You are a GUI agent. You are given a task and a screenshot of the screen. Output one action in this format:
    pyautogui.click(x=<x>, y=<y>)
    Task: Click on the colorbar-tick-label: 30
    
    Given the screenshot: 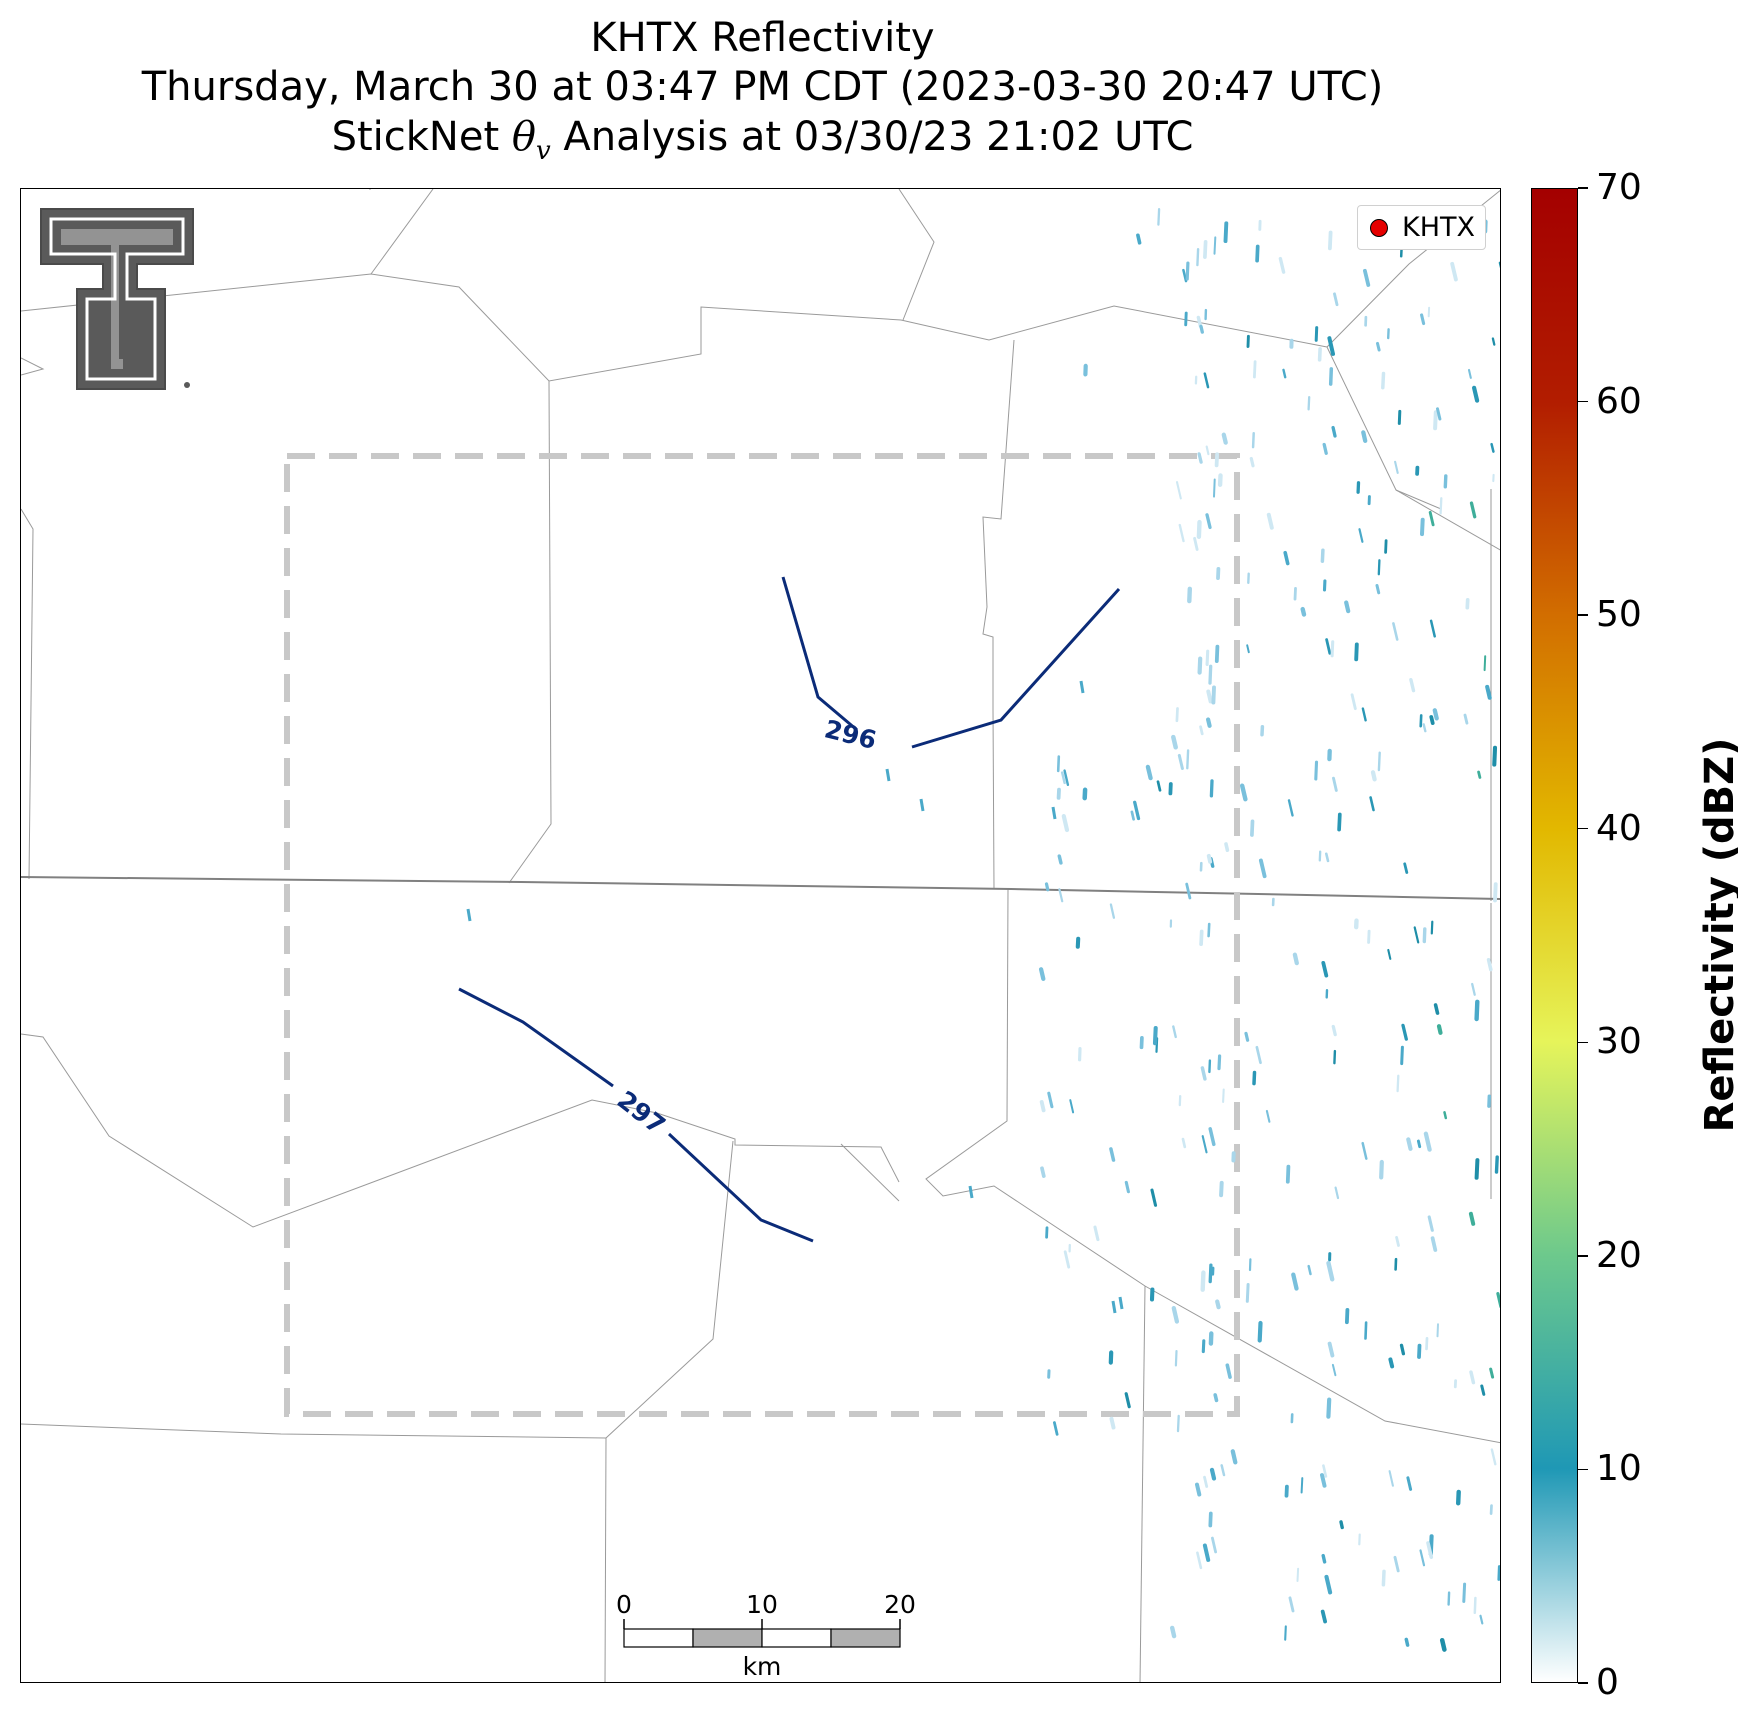 What is the action you would take?
    pyautogui.click(x=1619, y=1042)
    